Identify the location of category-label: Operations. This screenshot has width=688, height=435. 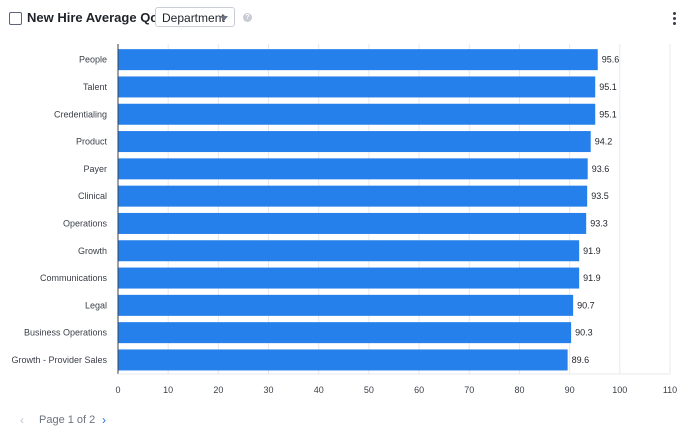
(85, 223).